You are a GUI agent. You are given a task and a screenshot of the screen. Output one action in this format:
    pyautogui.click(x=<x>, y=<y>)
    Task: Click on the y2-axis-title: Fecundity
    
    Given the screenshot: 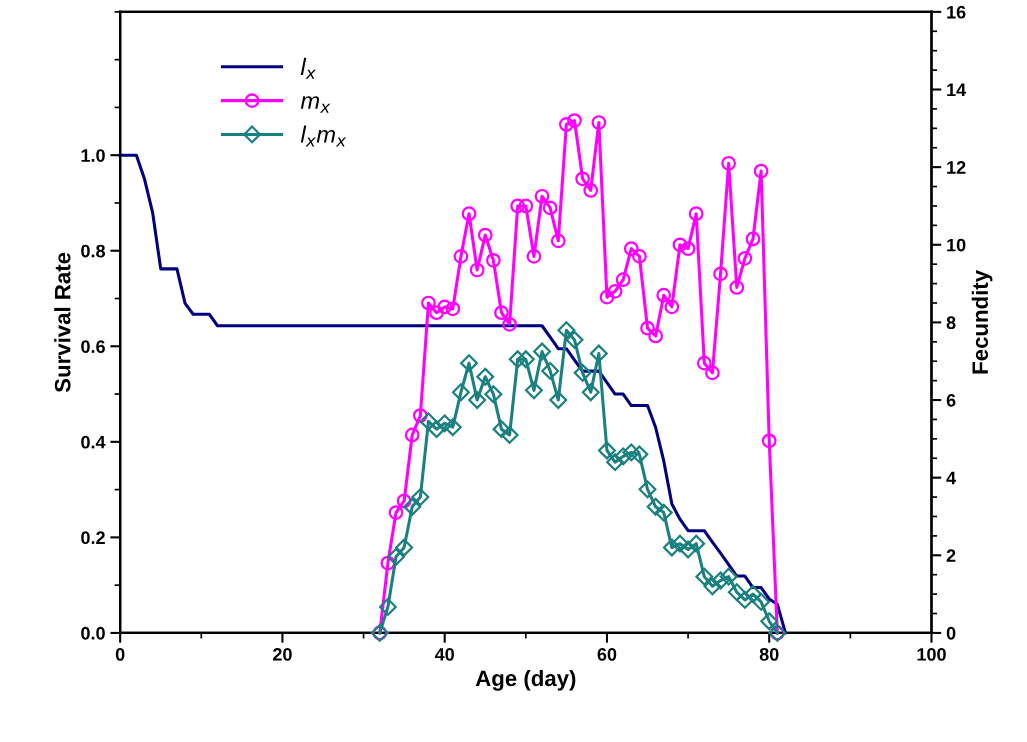 What is the action you would take?
    pyautogui.click(x=982, y=322)
    